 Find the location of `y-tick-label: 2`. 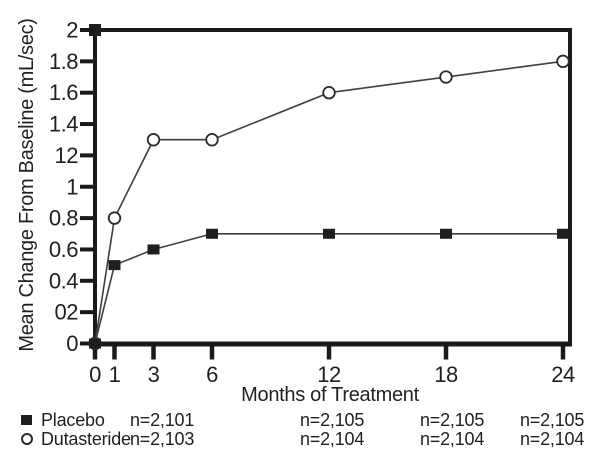

y-tick-label: 2 is located at coordinates (72, 30).